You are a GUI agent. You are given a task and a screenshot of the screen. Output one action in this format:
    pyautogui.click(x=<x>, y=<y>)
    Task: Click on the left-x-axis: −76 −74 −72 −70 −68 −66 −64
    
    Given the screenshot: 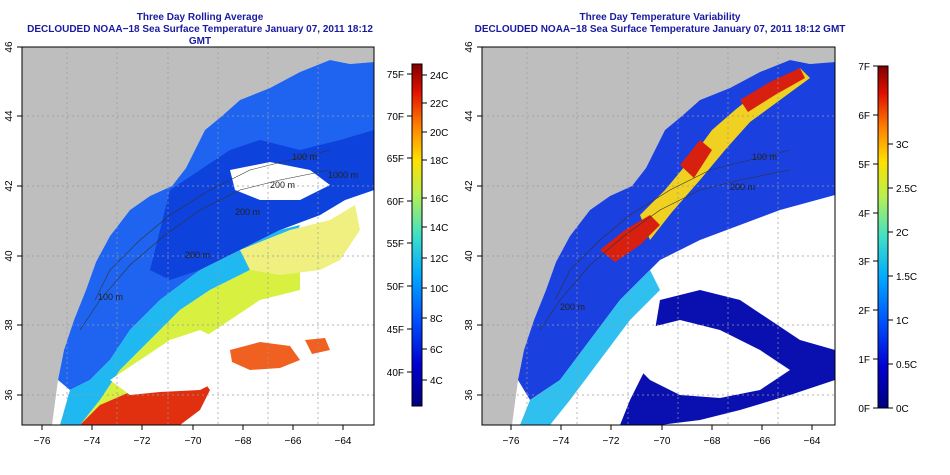 What is the action you would take?
    pyautogui.click(x=193, y=436)
    